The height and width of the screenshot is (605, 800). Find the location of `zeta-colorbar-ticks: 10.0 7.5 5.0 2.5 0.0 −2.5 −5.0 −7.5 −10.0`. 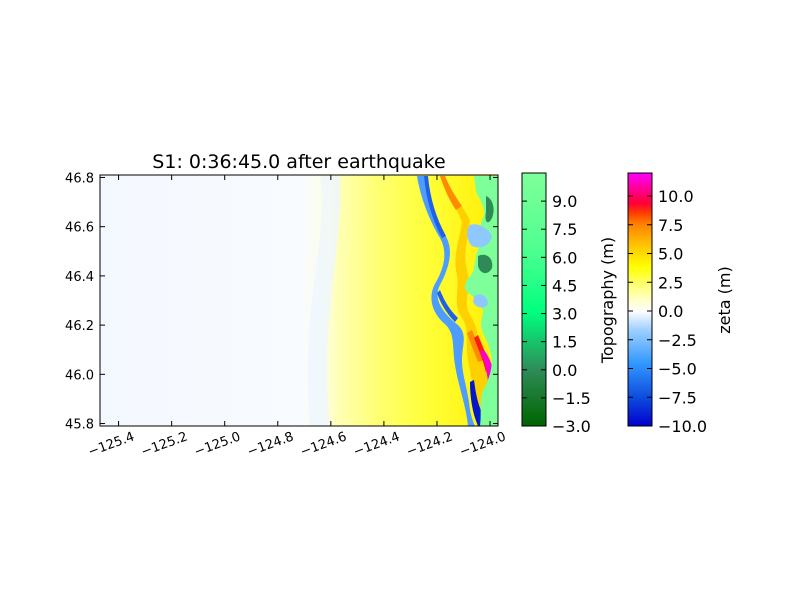

zeta-colorbar-ticks: 10.0 7.5 5.0 2.5 0.0 −2.5 −5.0 −7.5 −10.0 is located at coordinates (667, 311).